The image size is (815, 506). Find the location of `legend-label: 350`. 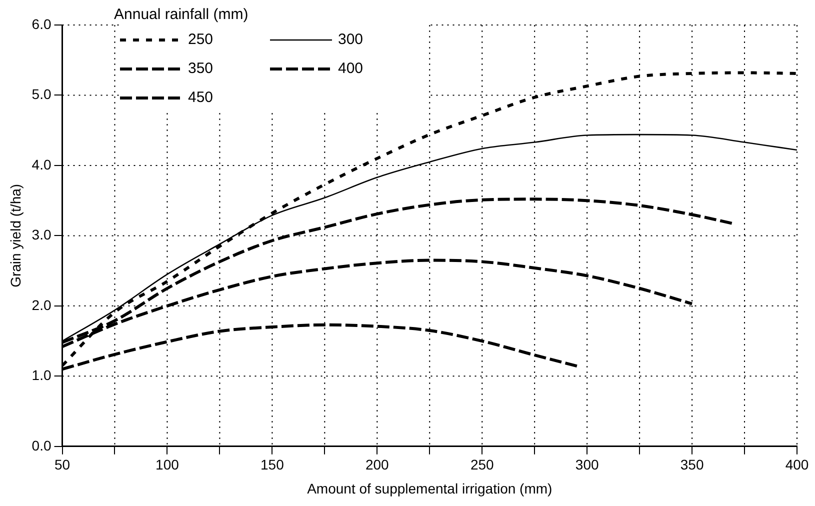

legend-label: 350 is located at coordinates (201, 68).